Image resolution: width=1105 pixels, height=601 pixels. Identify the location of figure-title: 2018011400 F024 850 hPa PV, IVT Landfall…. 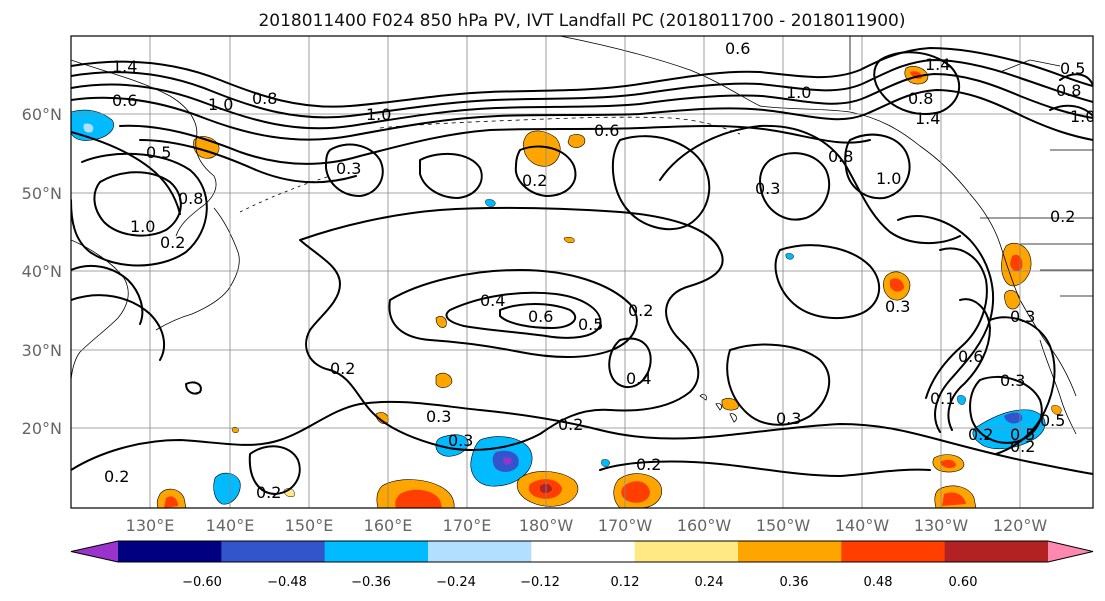
(581, 21).